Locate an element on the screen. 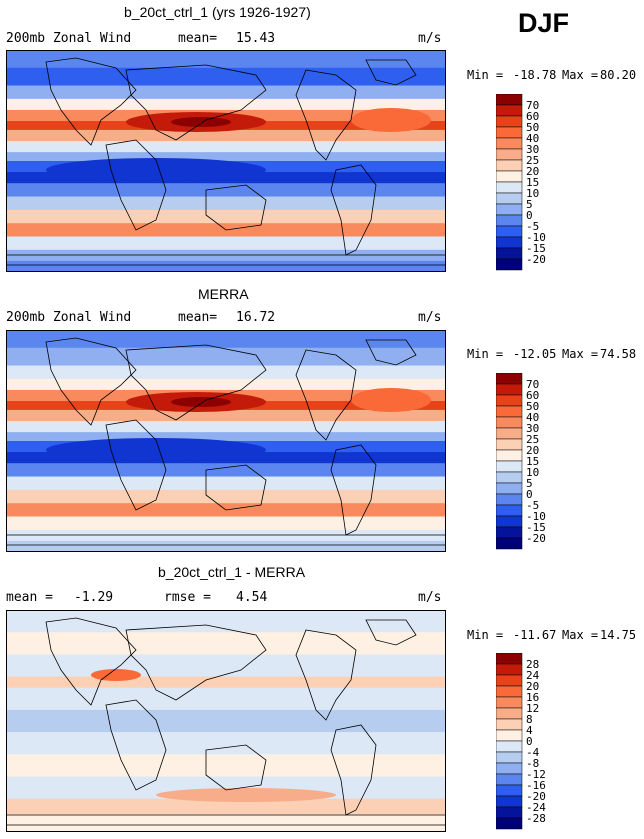 This screenshot has height=839, width=644. variable-label: 200mb Zonal Wind is located at coordinates (69, 38).